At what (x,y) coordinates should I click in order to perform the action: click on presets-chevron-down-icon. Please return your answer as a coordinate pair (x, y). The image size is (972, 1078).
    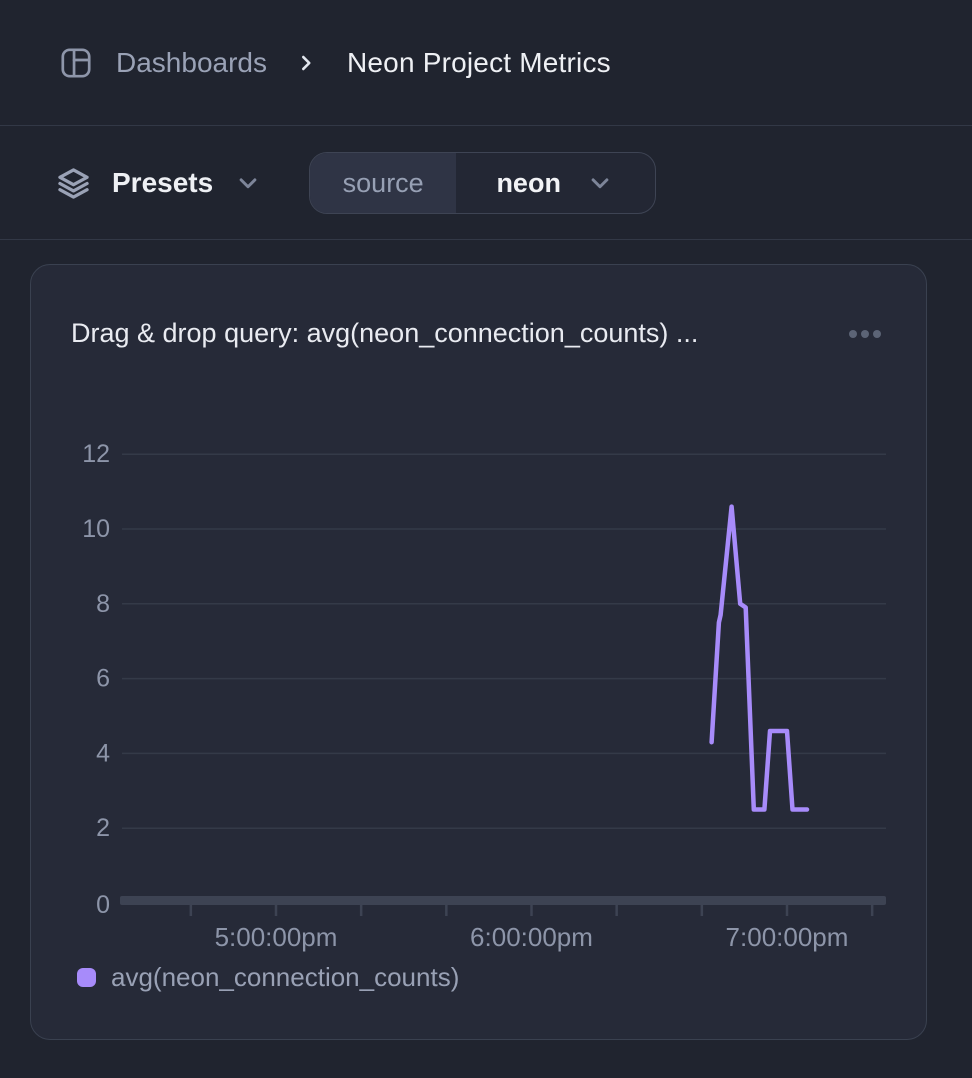
    Looking at the image, I should click on (248, 183).